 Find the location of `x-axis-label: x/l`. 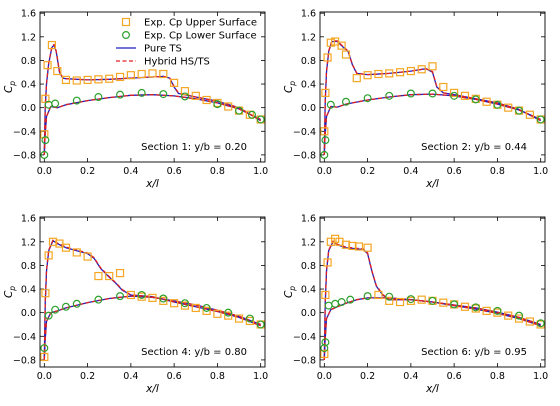

x-axis-label: x/l is located at coordinates (432, 184).